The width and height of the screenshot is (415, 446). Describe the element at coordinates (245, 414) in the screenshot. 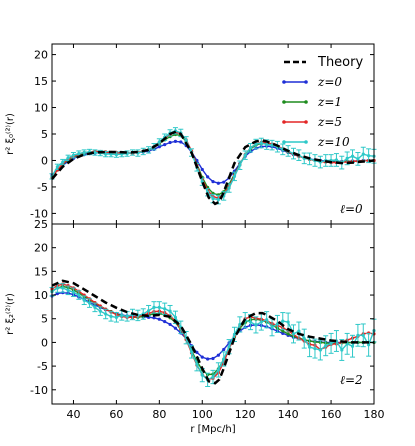

I see `x-tick-label: 120` at that location.